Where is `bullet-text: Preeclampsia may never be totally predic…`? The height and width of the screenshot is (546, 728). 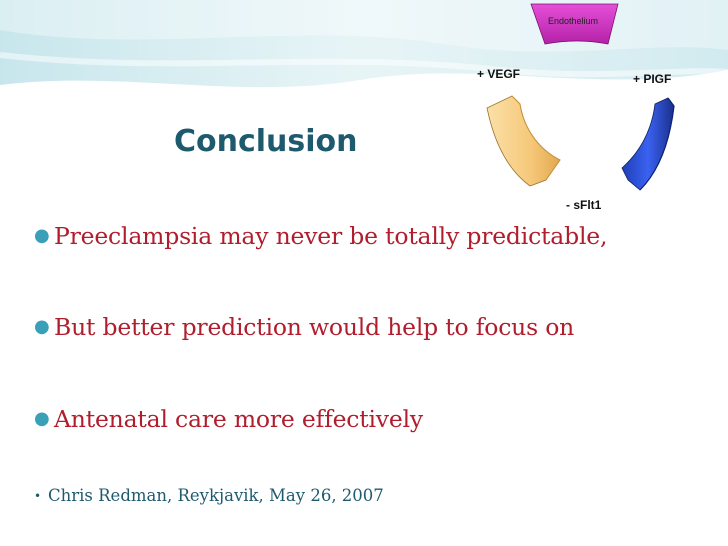 bullet-text: Preeclampsia may never be totally predic… is located at coordinates (331, 236).